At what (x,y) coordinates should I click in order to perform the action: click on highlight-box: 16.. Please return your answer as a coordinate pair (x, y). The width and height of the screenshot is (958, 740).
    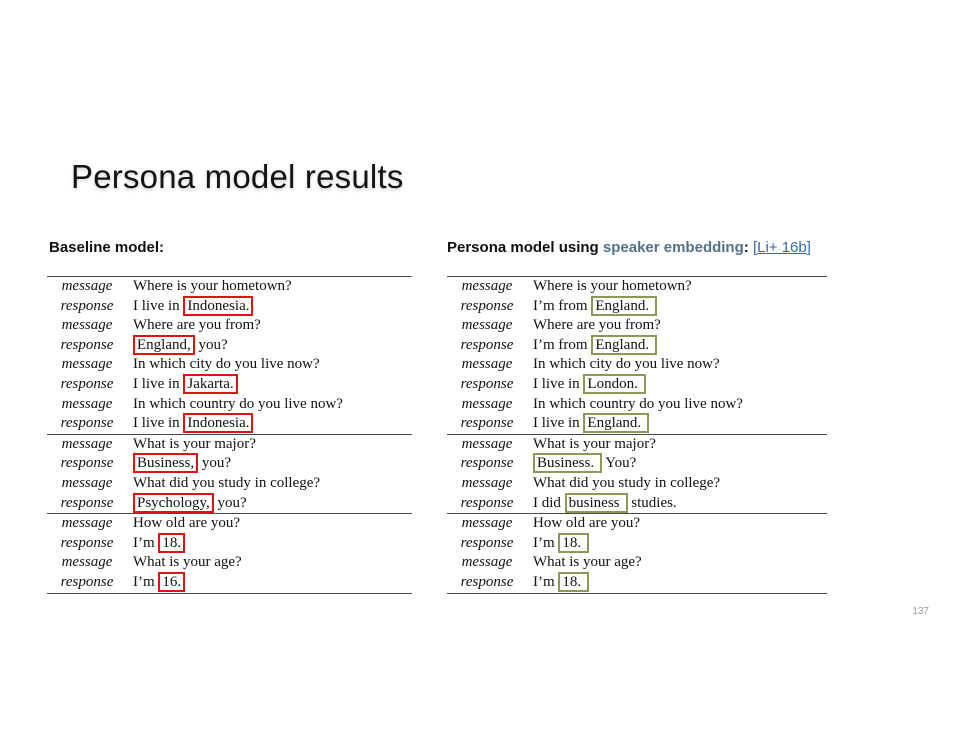
    Looking at the image, I should click on (172, 581).